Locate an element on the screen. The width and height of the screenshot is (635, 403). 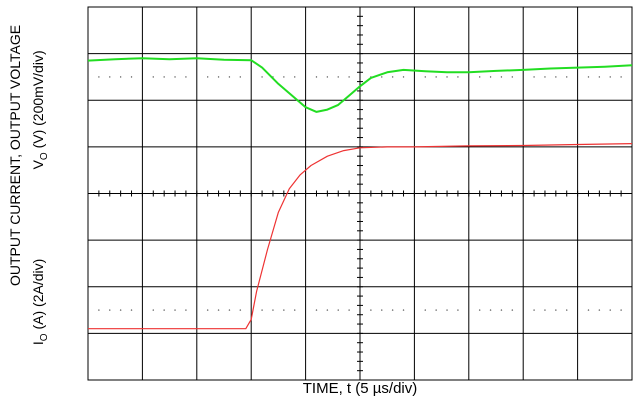
y-axis-voltage-label: VO (V) (200mV/div) is located at coordinates (40, 110).